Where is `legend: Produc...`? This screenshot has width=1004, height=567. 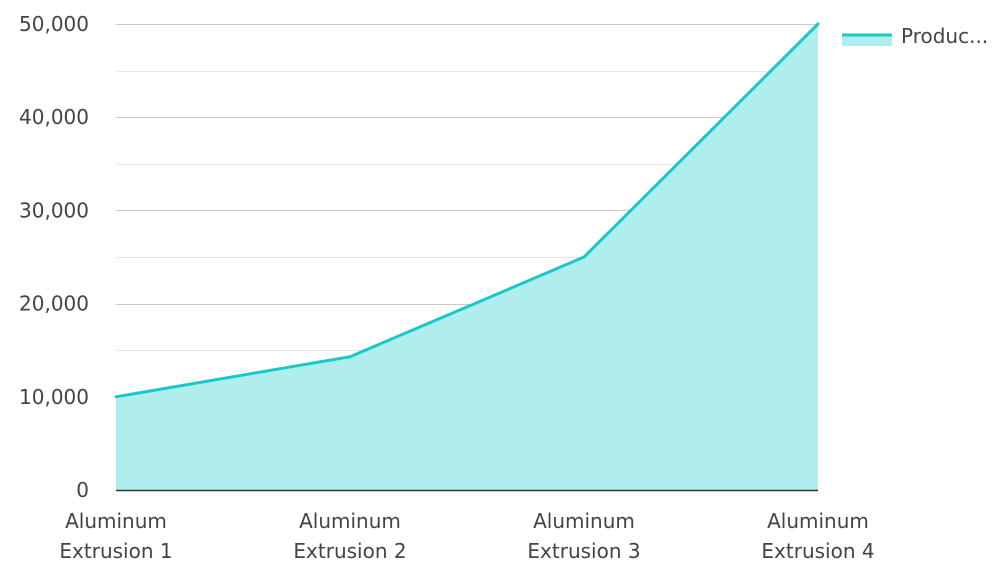 legend: Produc... is located at coordinates (915, 36).